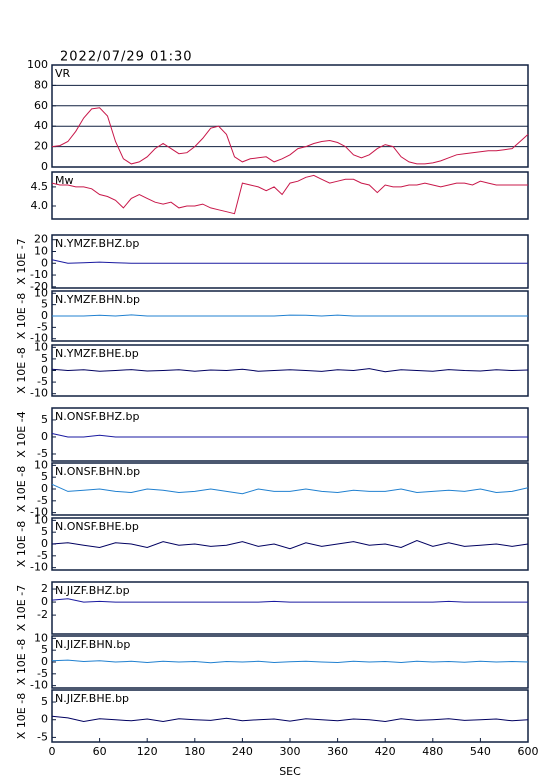  I want to click on figure-title: 2022/07/29 01:30, so click(126, 57).